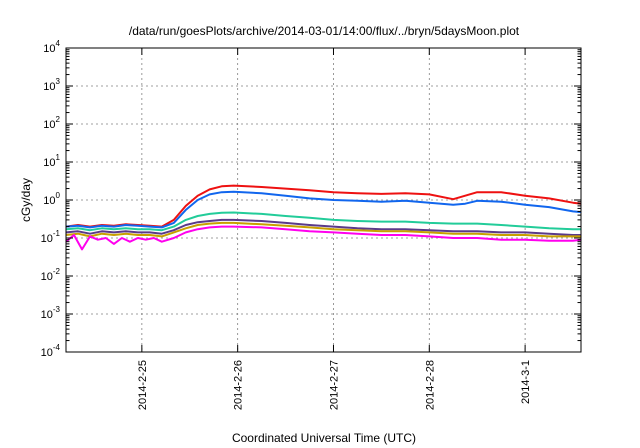 This screenshot has height=448, width=640. Describe the element at coordinates (58, 43) in the screenshot. I see `y-tick-label-exponent: 4` at that location.